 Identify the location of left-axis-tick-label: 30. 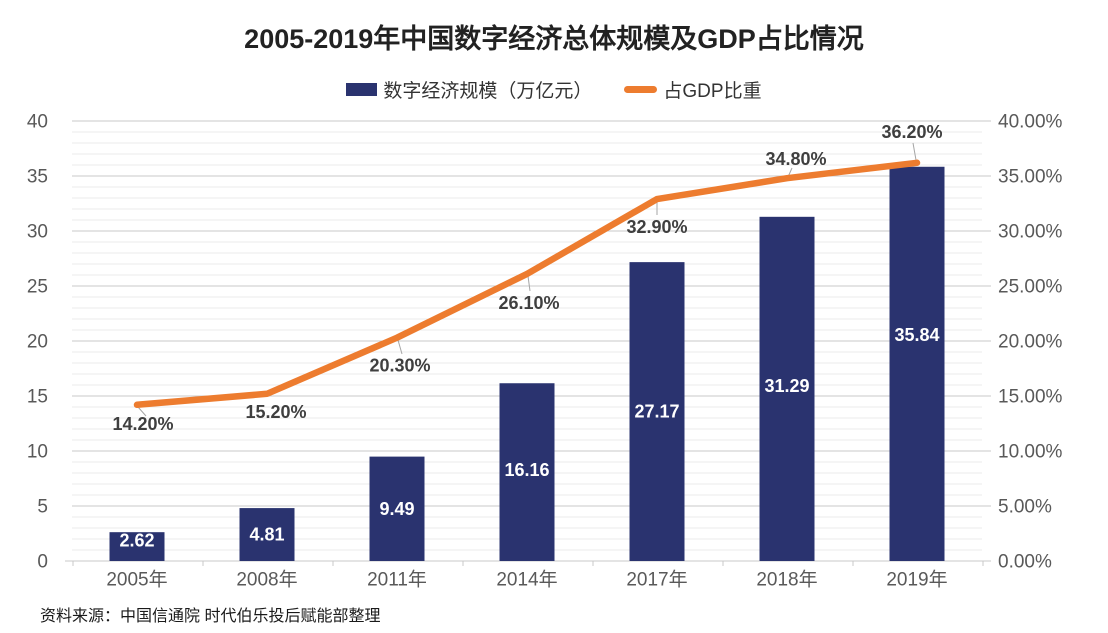
(37, 232).